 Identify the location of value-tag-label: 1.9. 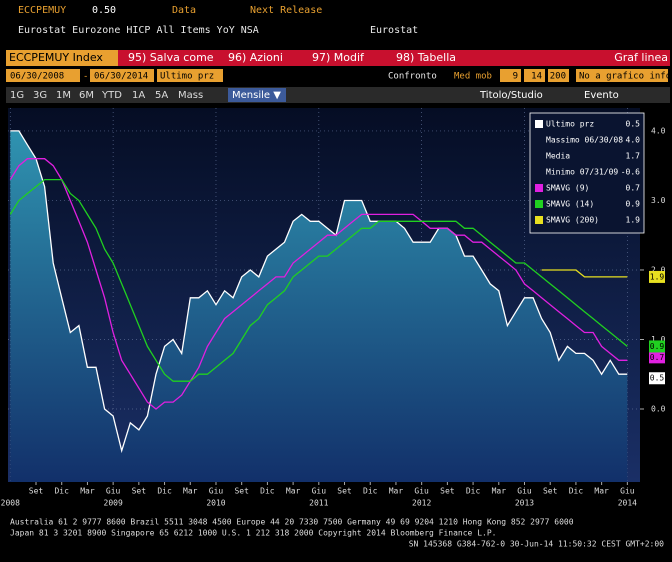
(657, 276).